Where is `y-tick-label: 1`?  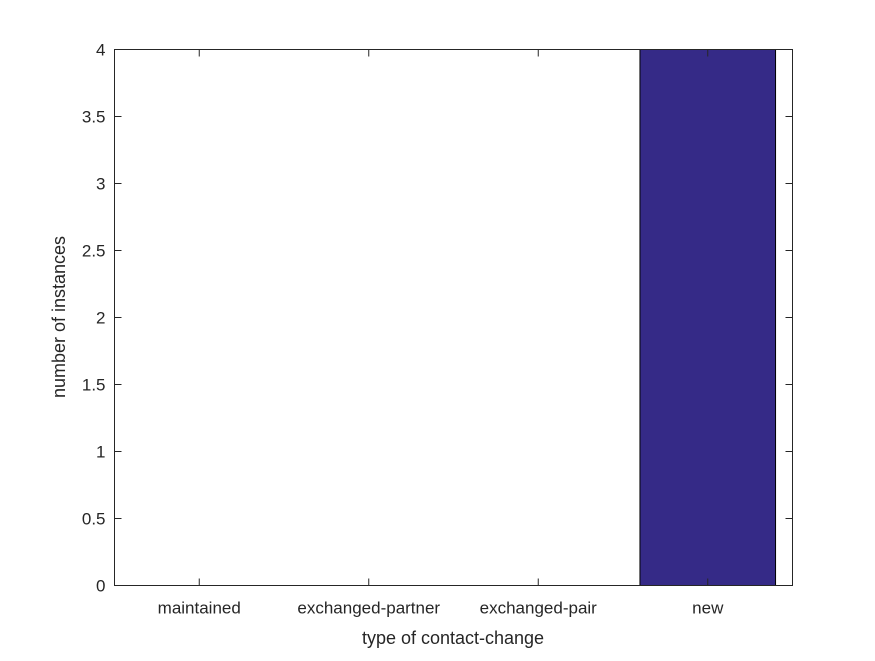
y-tick-label: 1 is located at coordinates (100, 452).